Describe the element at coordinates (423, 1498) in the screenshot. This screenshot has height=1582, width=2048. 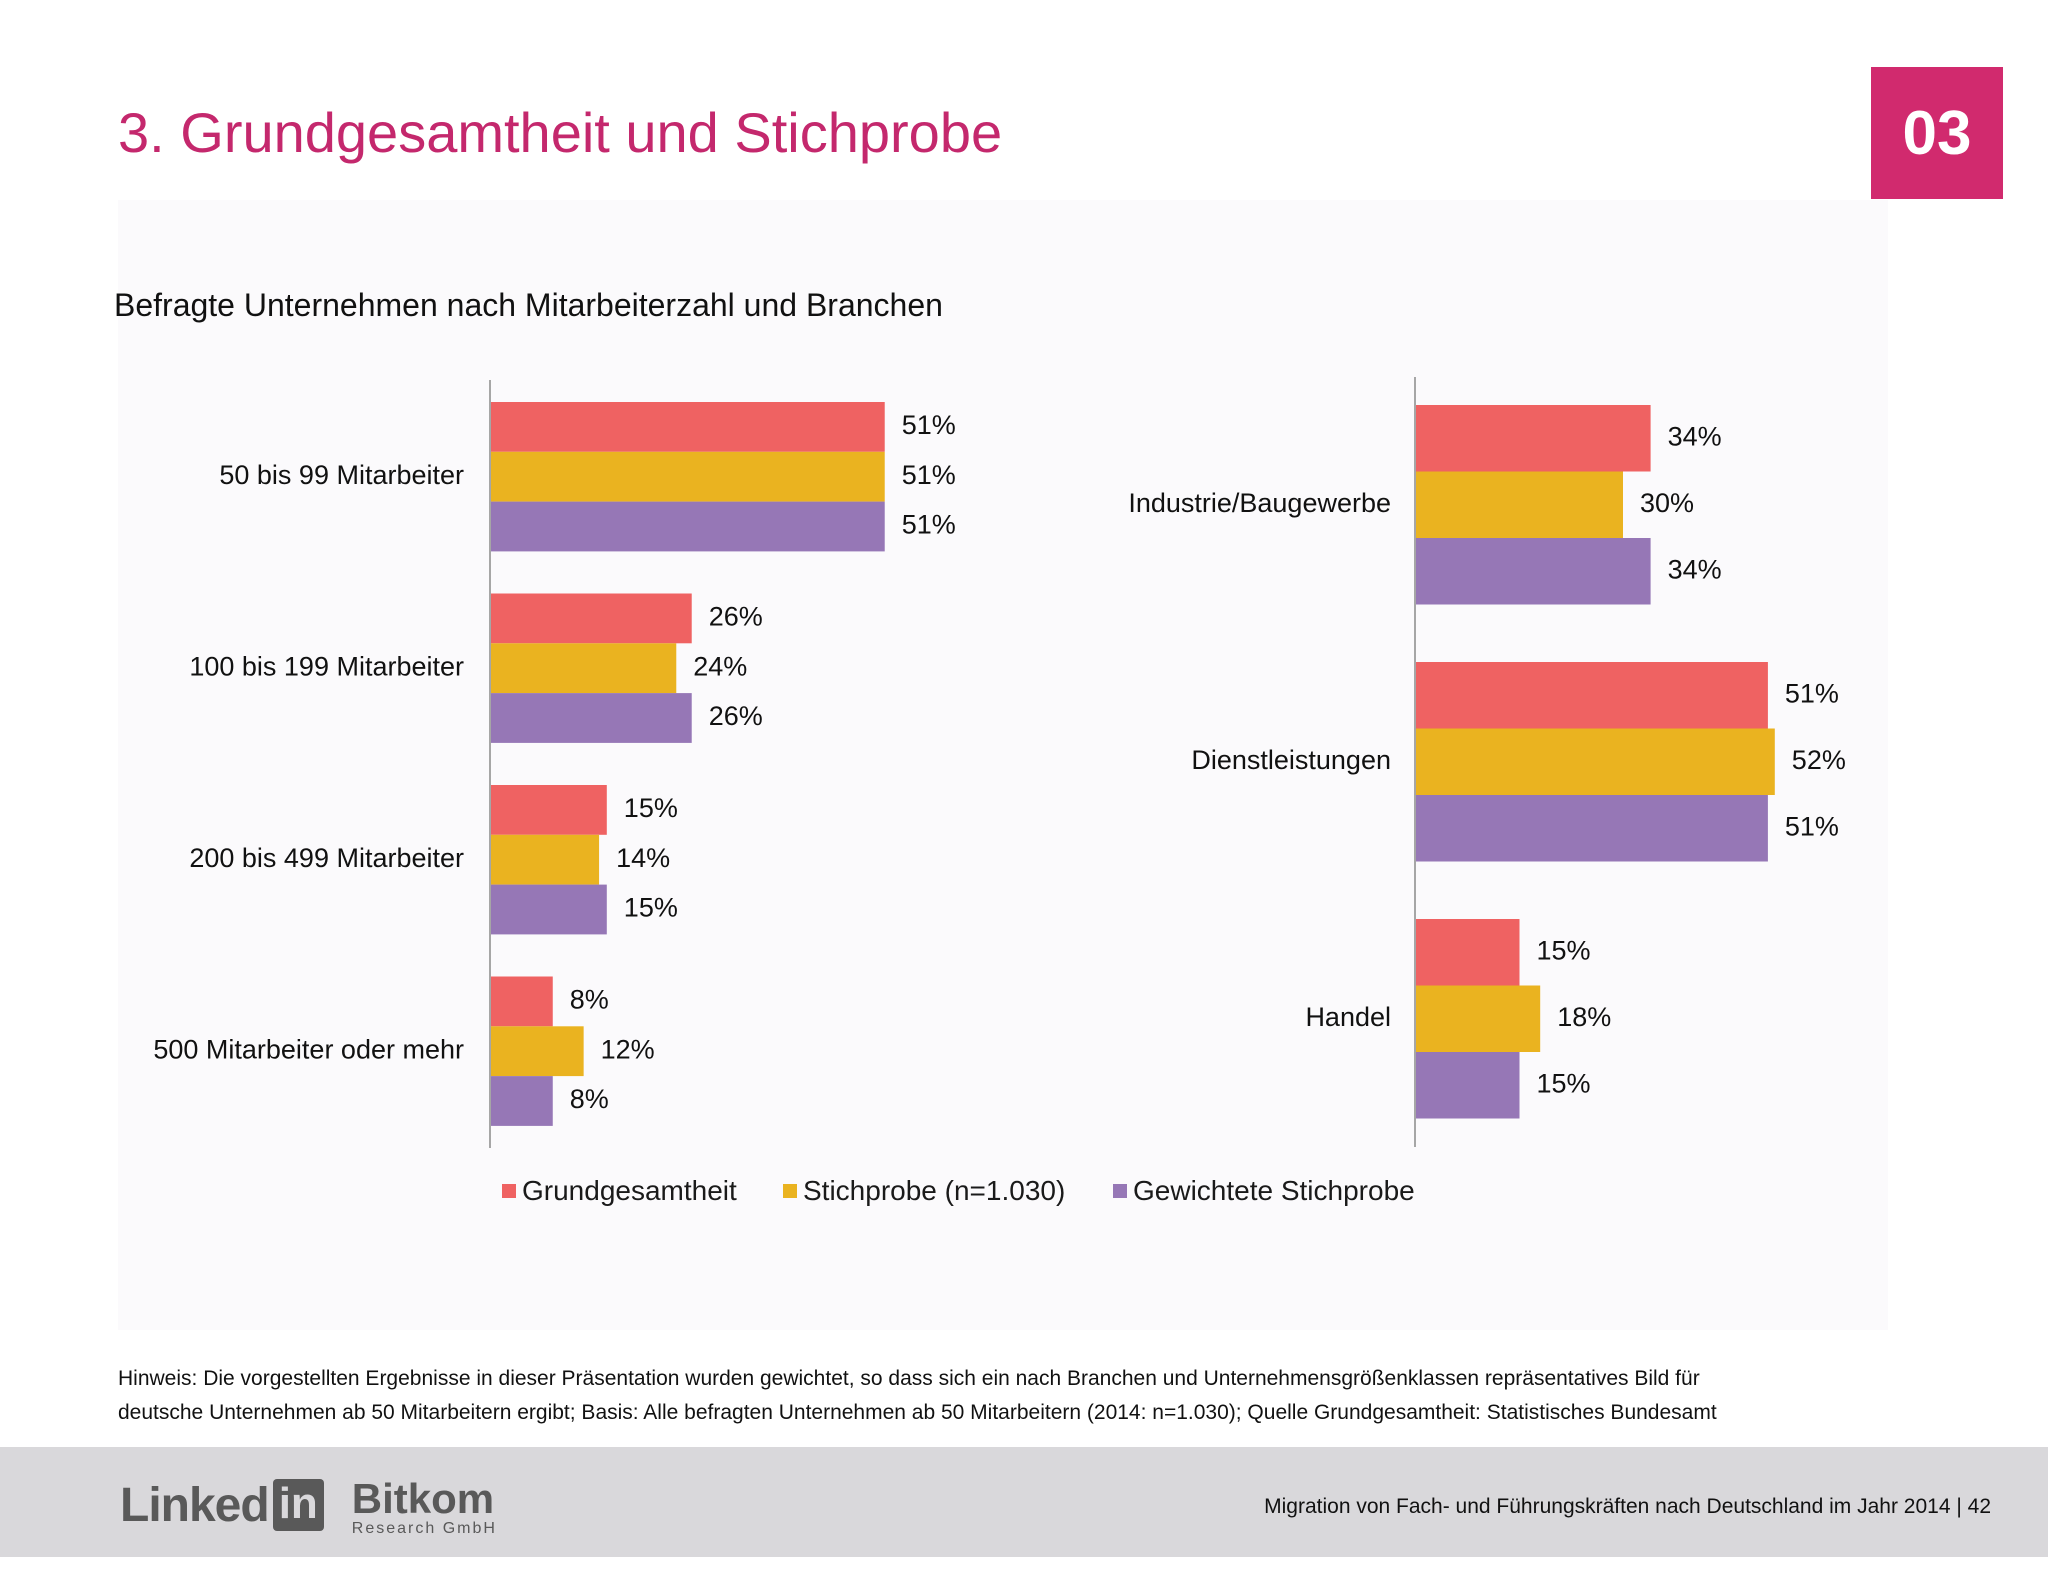
I see `bitkom-logo-text: Bitkom` at that location.